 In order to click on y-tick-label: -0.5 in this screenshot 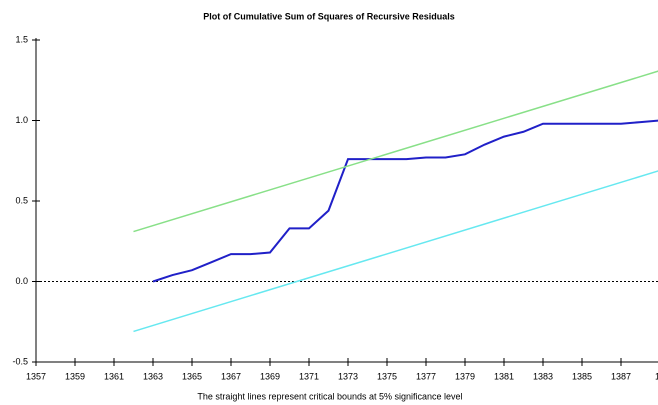, I will do `click(20, 361)`.